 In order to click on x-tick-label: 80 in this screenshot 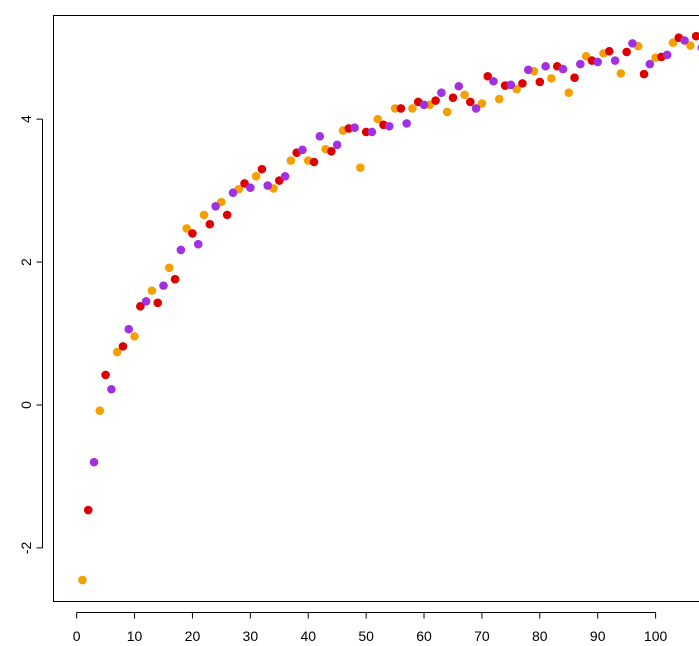, I will do `click(540, 636)`.